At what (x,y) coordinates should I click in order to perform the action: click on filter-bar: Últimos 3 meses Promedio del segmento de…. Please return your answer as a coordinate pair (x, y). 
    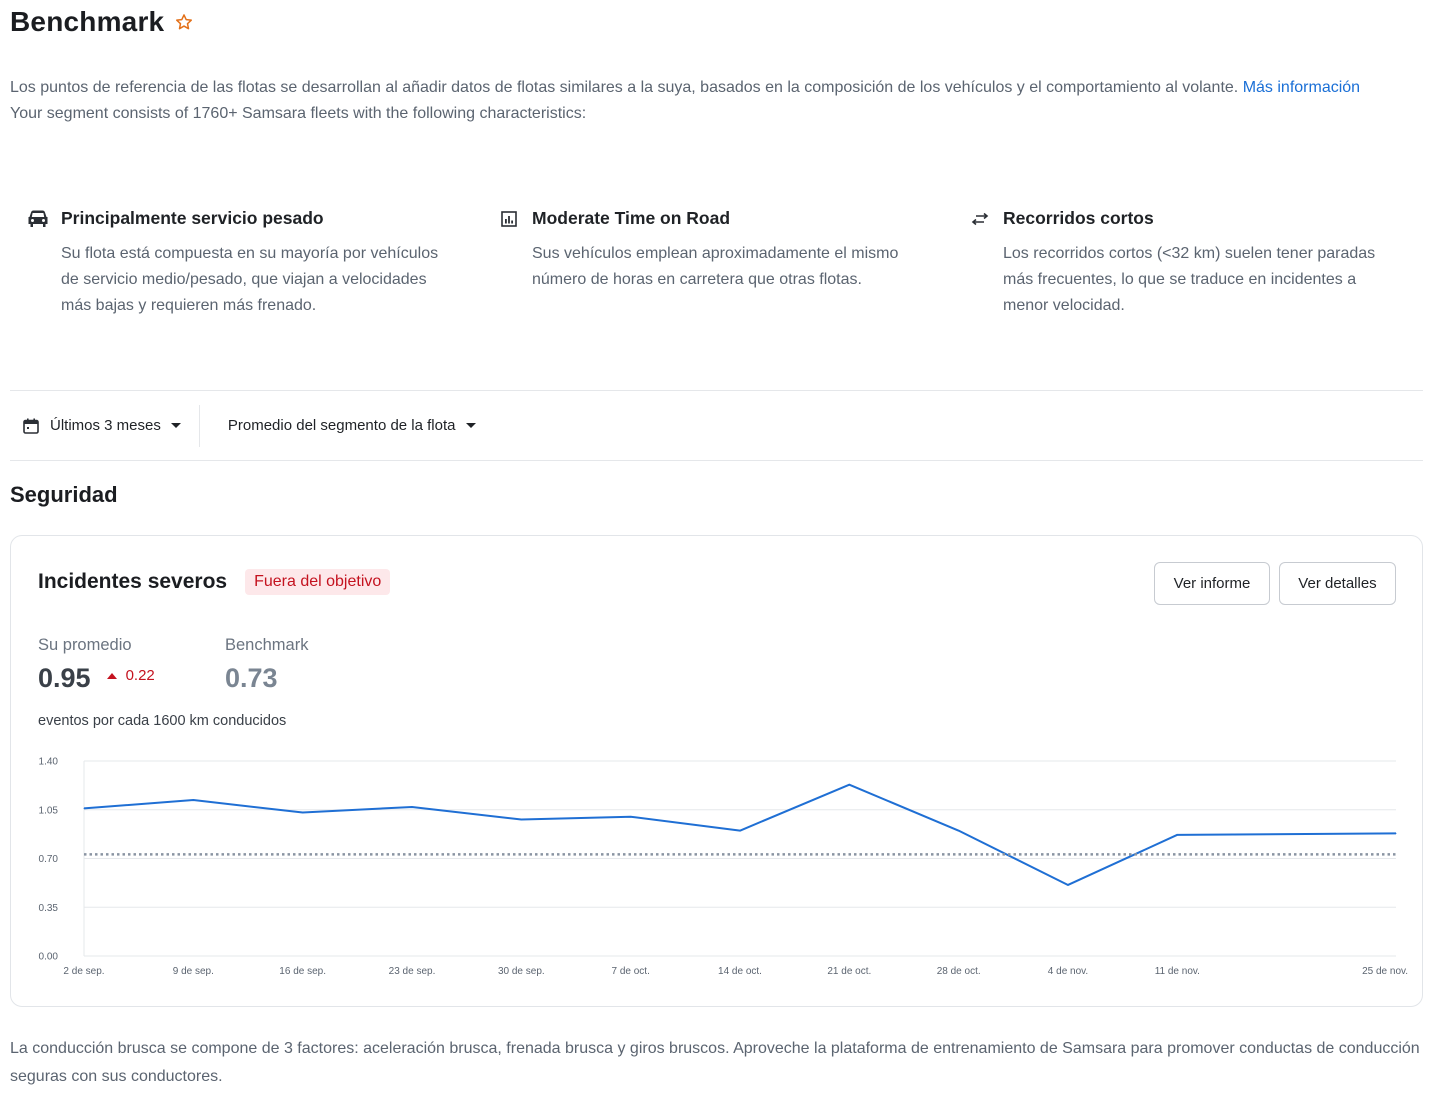
    Looking at the image, I should click on (716, 425).